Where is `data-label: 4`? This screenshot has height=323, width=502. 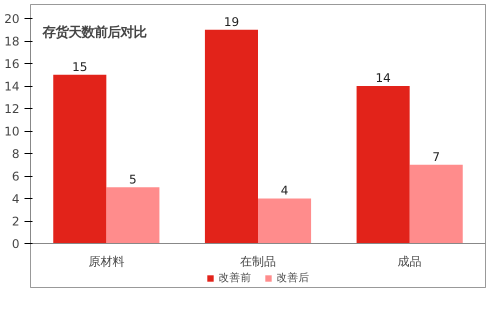
data-label: 4 is located at coordinates (284, 191).